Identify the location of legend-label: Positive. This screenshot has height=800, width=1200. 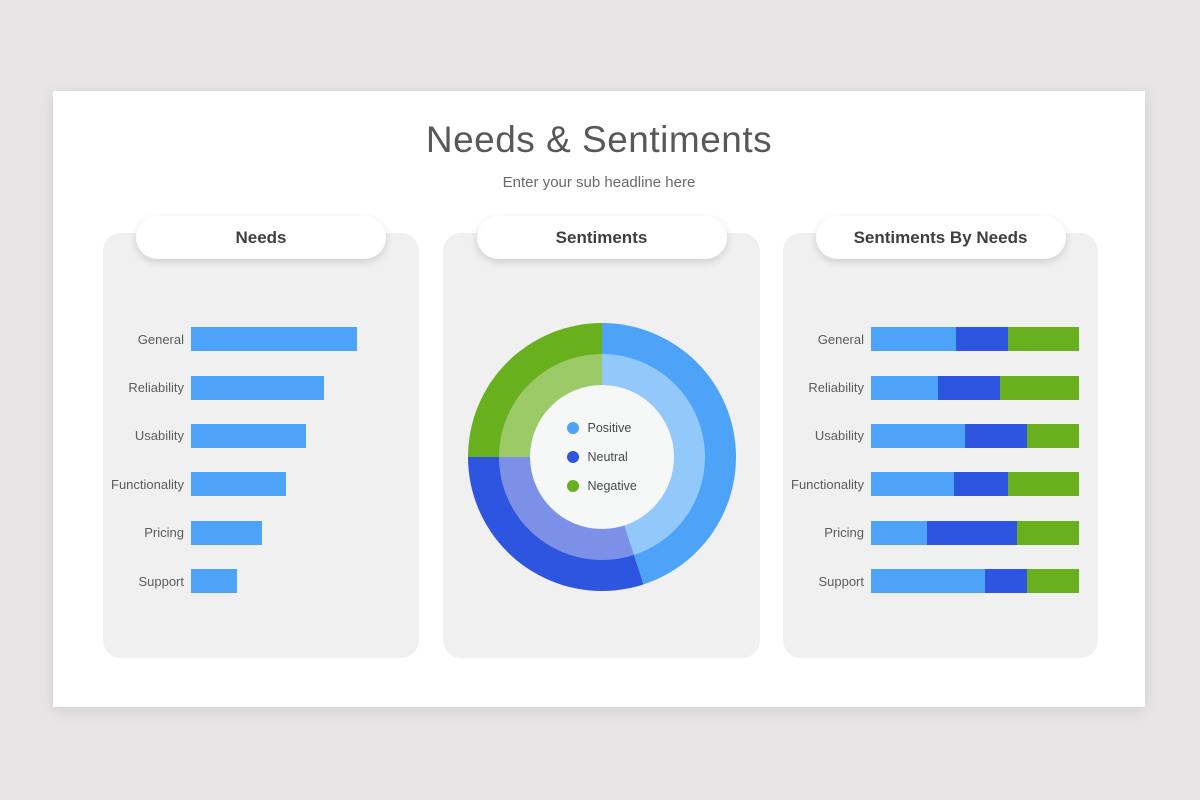
(609, 428).